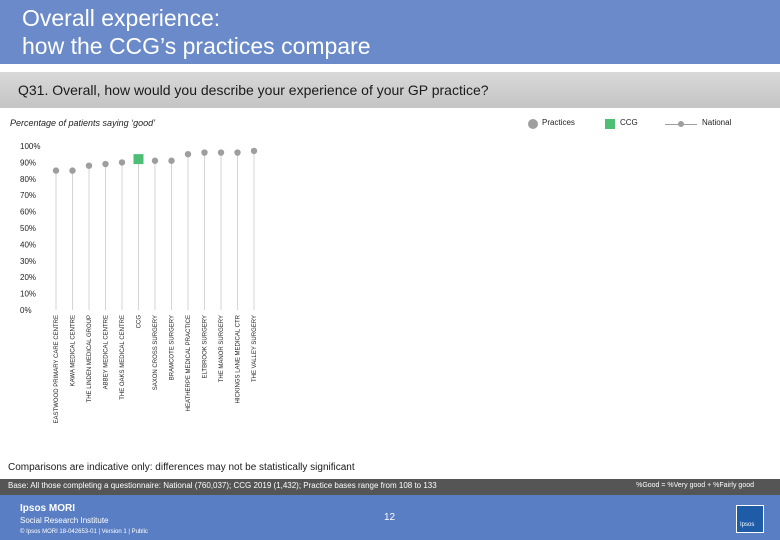 The height and width of the screenshot is (540, 780). I want to click on legend-practices-label: Practices, so click(558, 122).